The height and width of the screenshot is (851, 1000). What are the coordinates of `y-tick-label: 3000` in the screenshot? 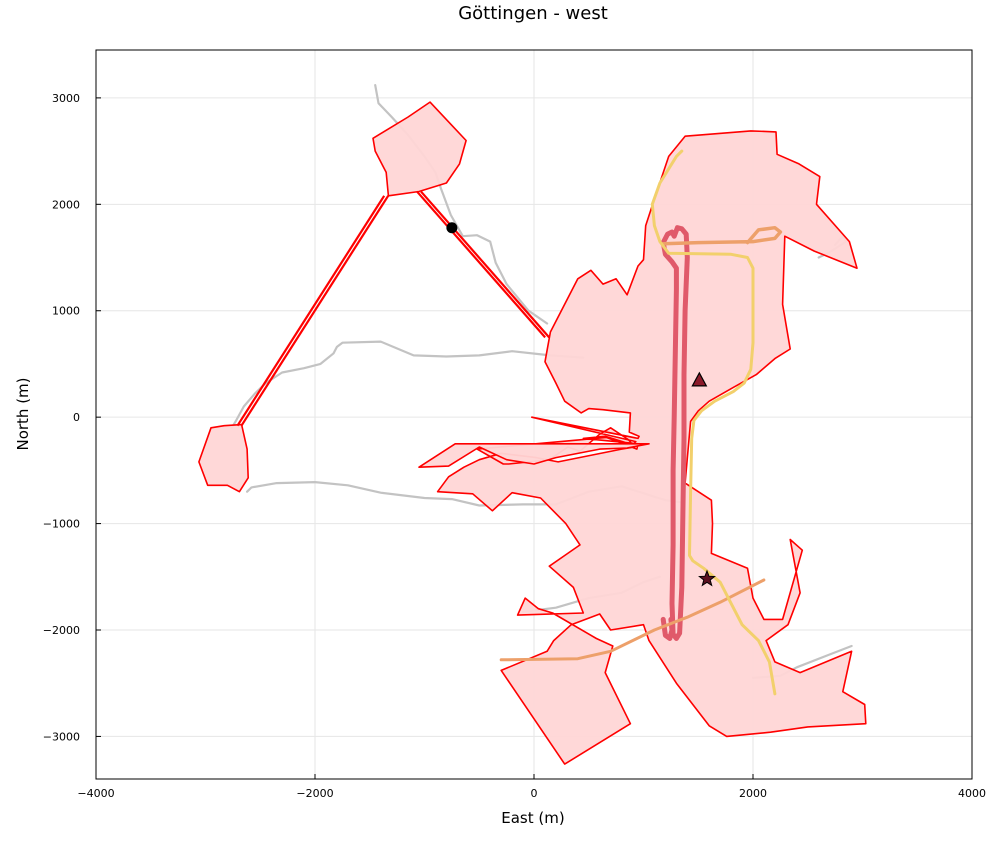 It's located at (66, 98).